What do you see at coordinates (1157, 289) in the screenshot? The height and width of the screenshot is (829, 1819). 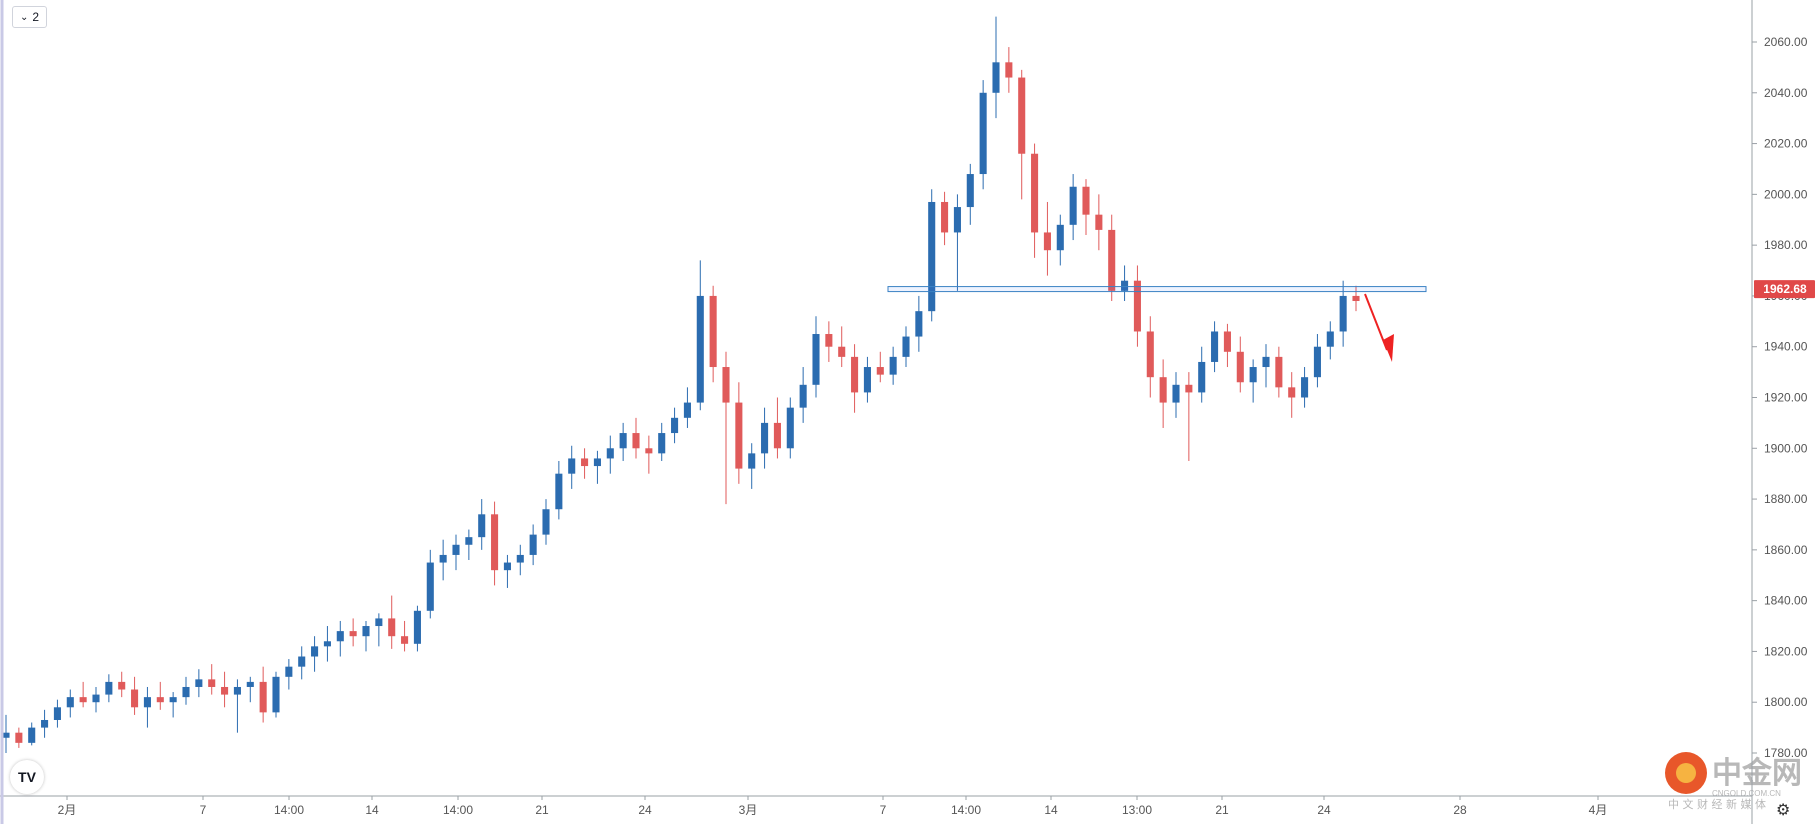 I see `resistance-zone` at bounding box center [1157, 289].